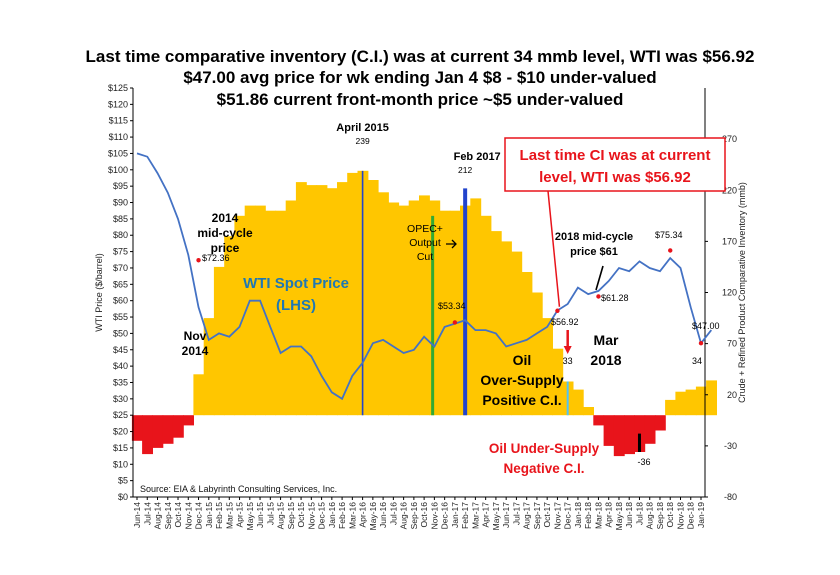 The width and height of the screenshot is (840, 575). I want to click on x-tick-label: Jan-15, so click(209, 515).